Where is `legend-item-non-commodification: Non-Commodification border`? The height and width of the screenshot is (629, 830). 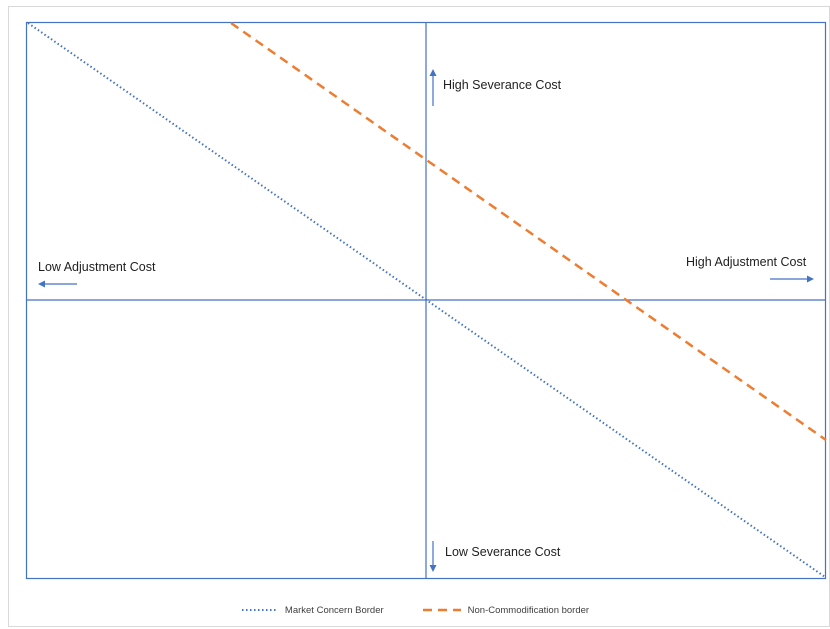
legend-item-non-commodification: Non-Commodification border is located at coordinates (505, 610).